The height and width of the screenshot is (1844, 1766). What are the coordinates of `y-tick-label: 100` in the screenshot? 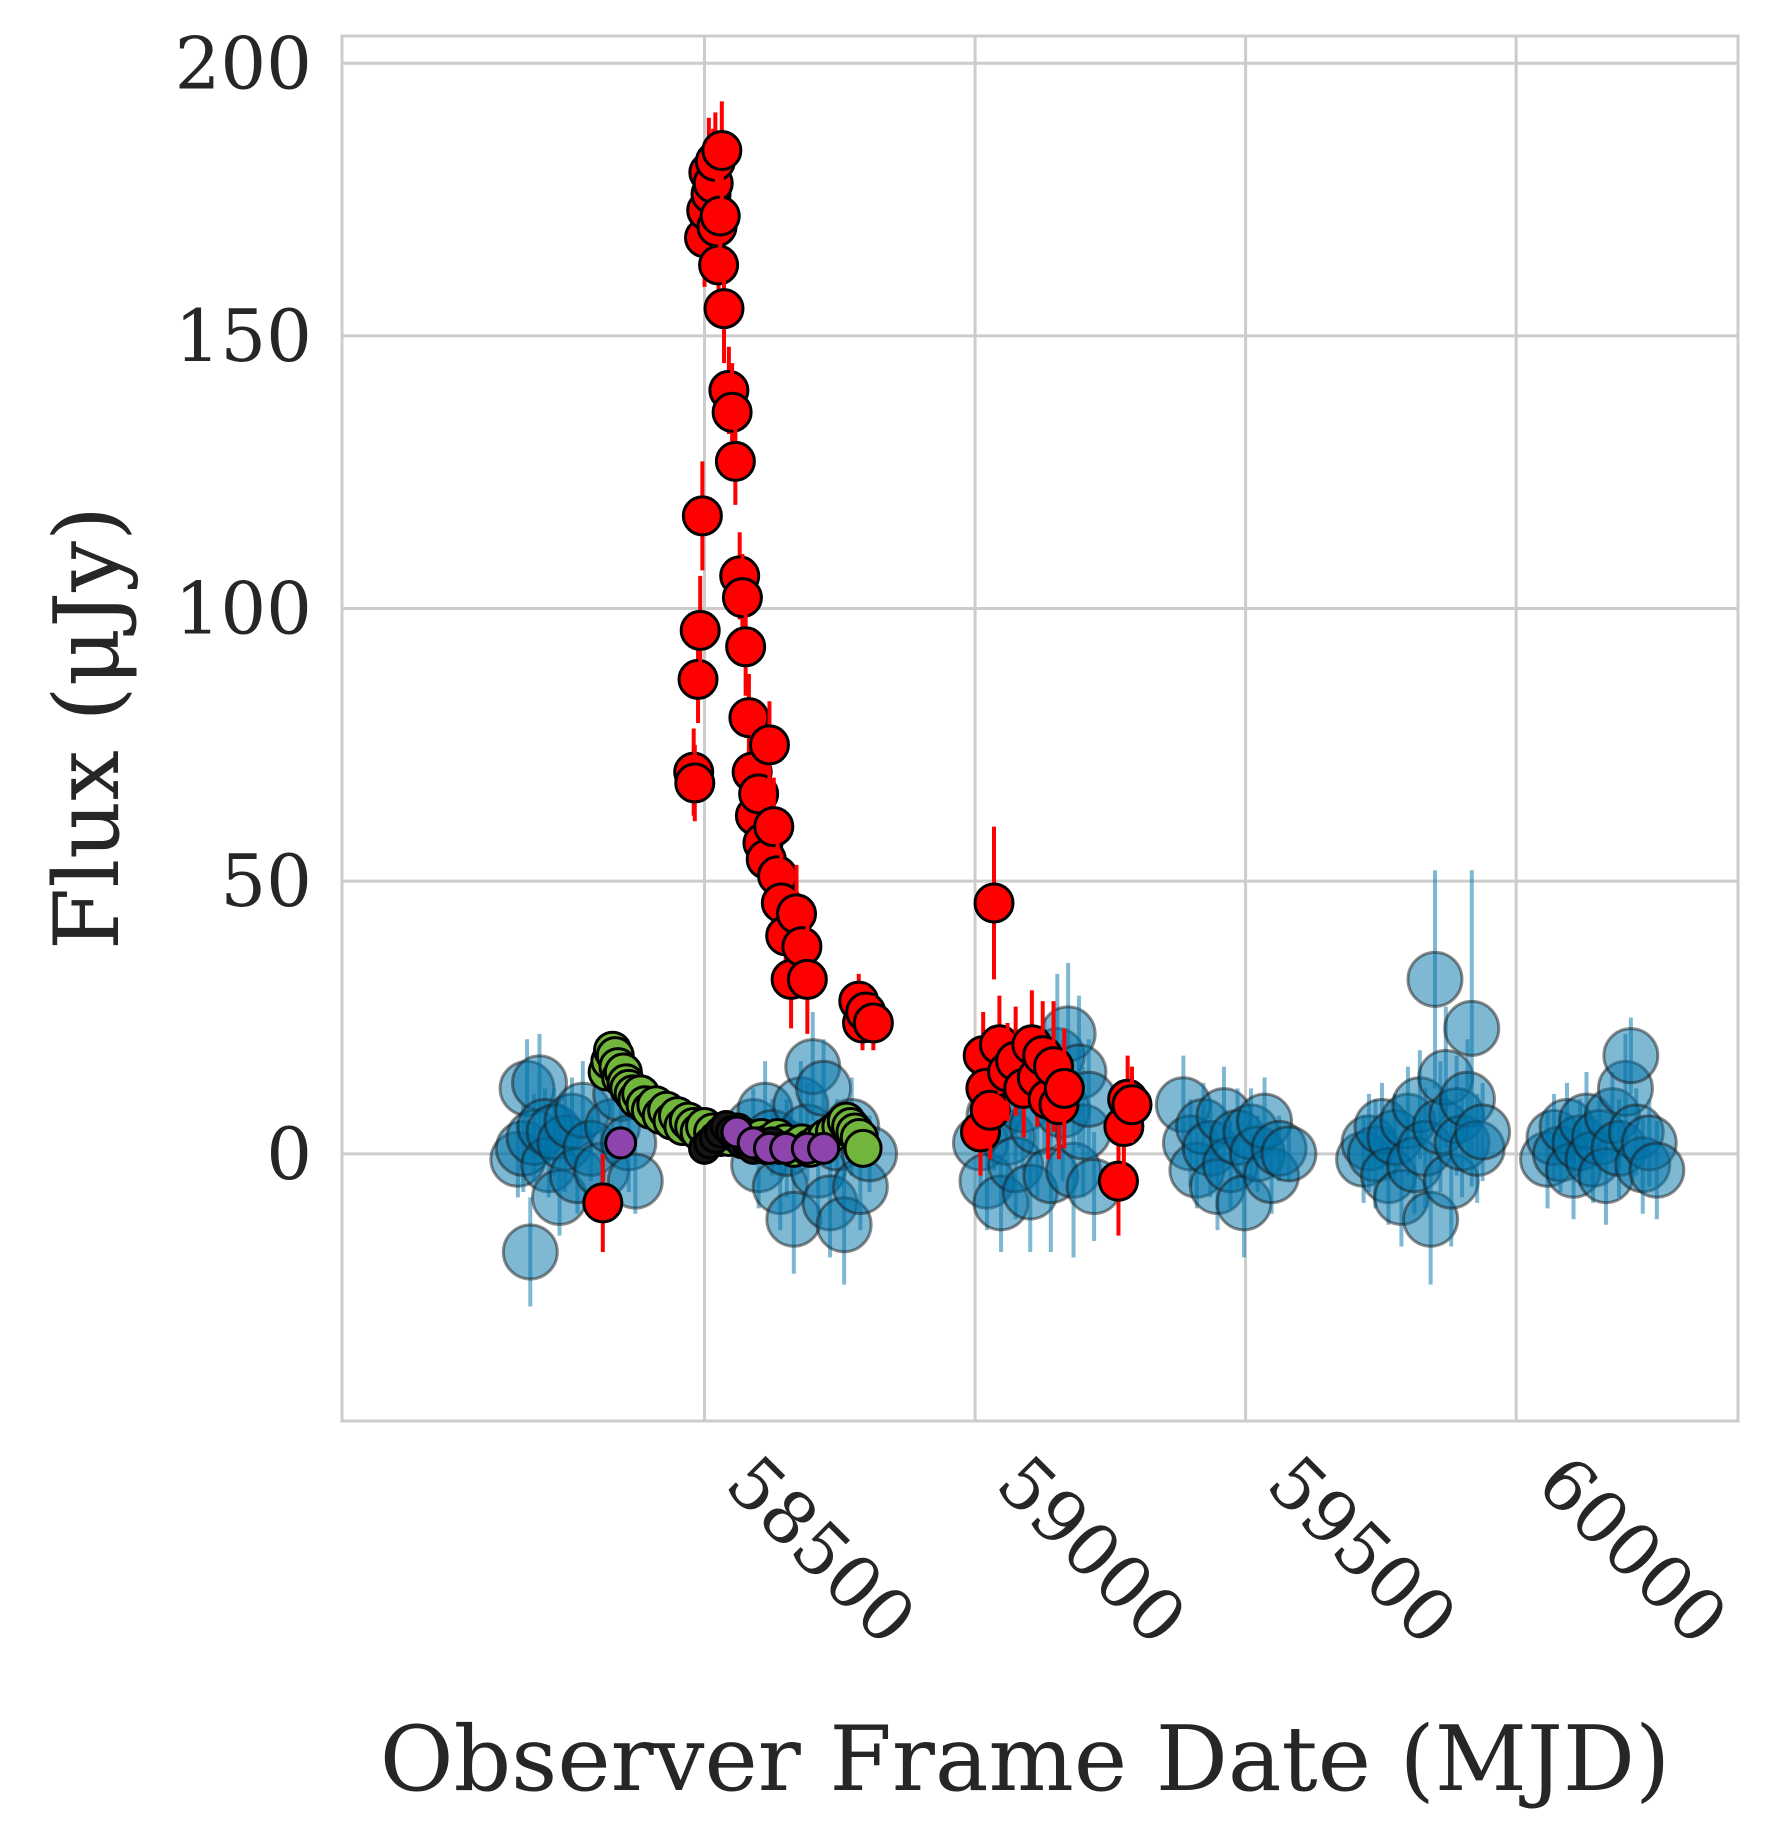 It's located at (243, 609).